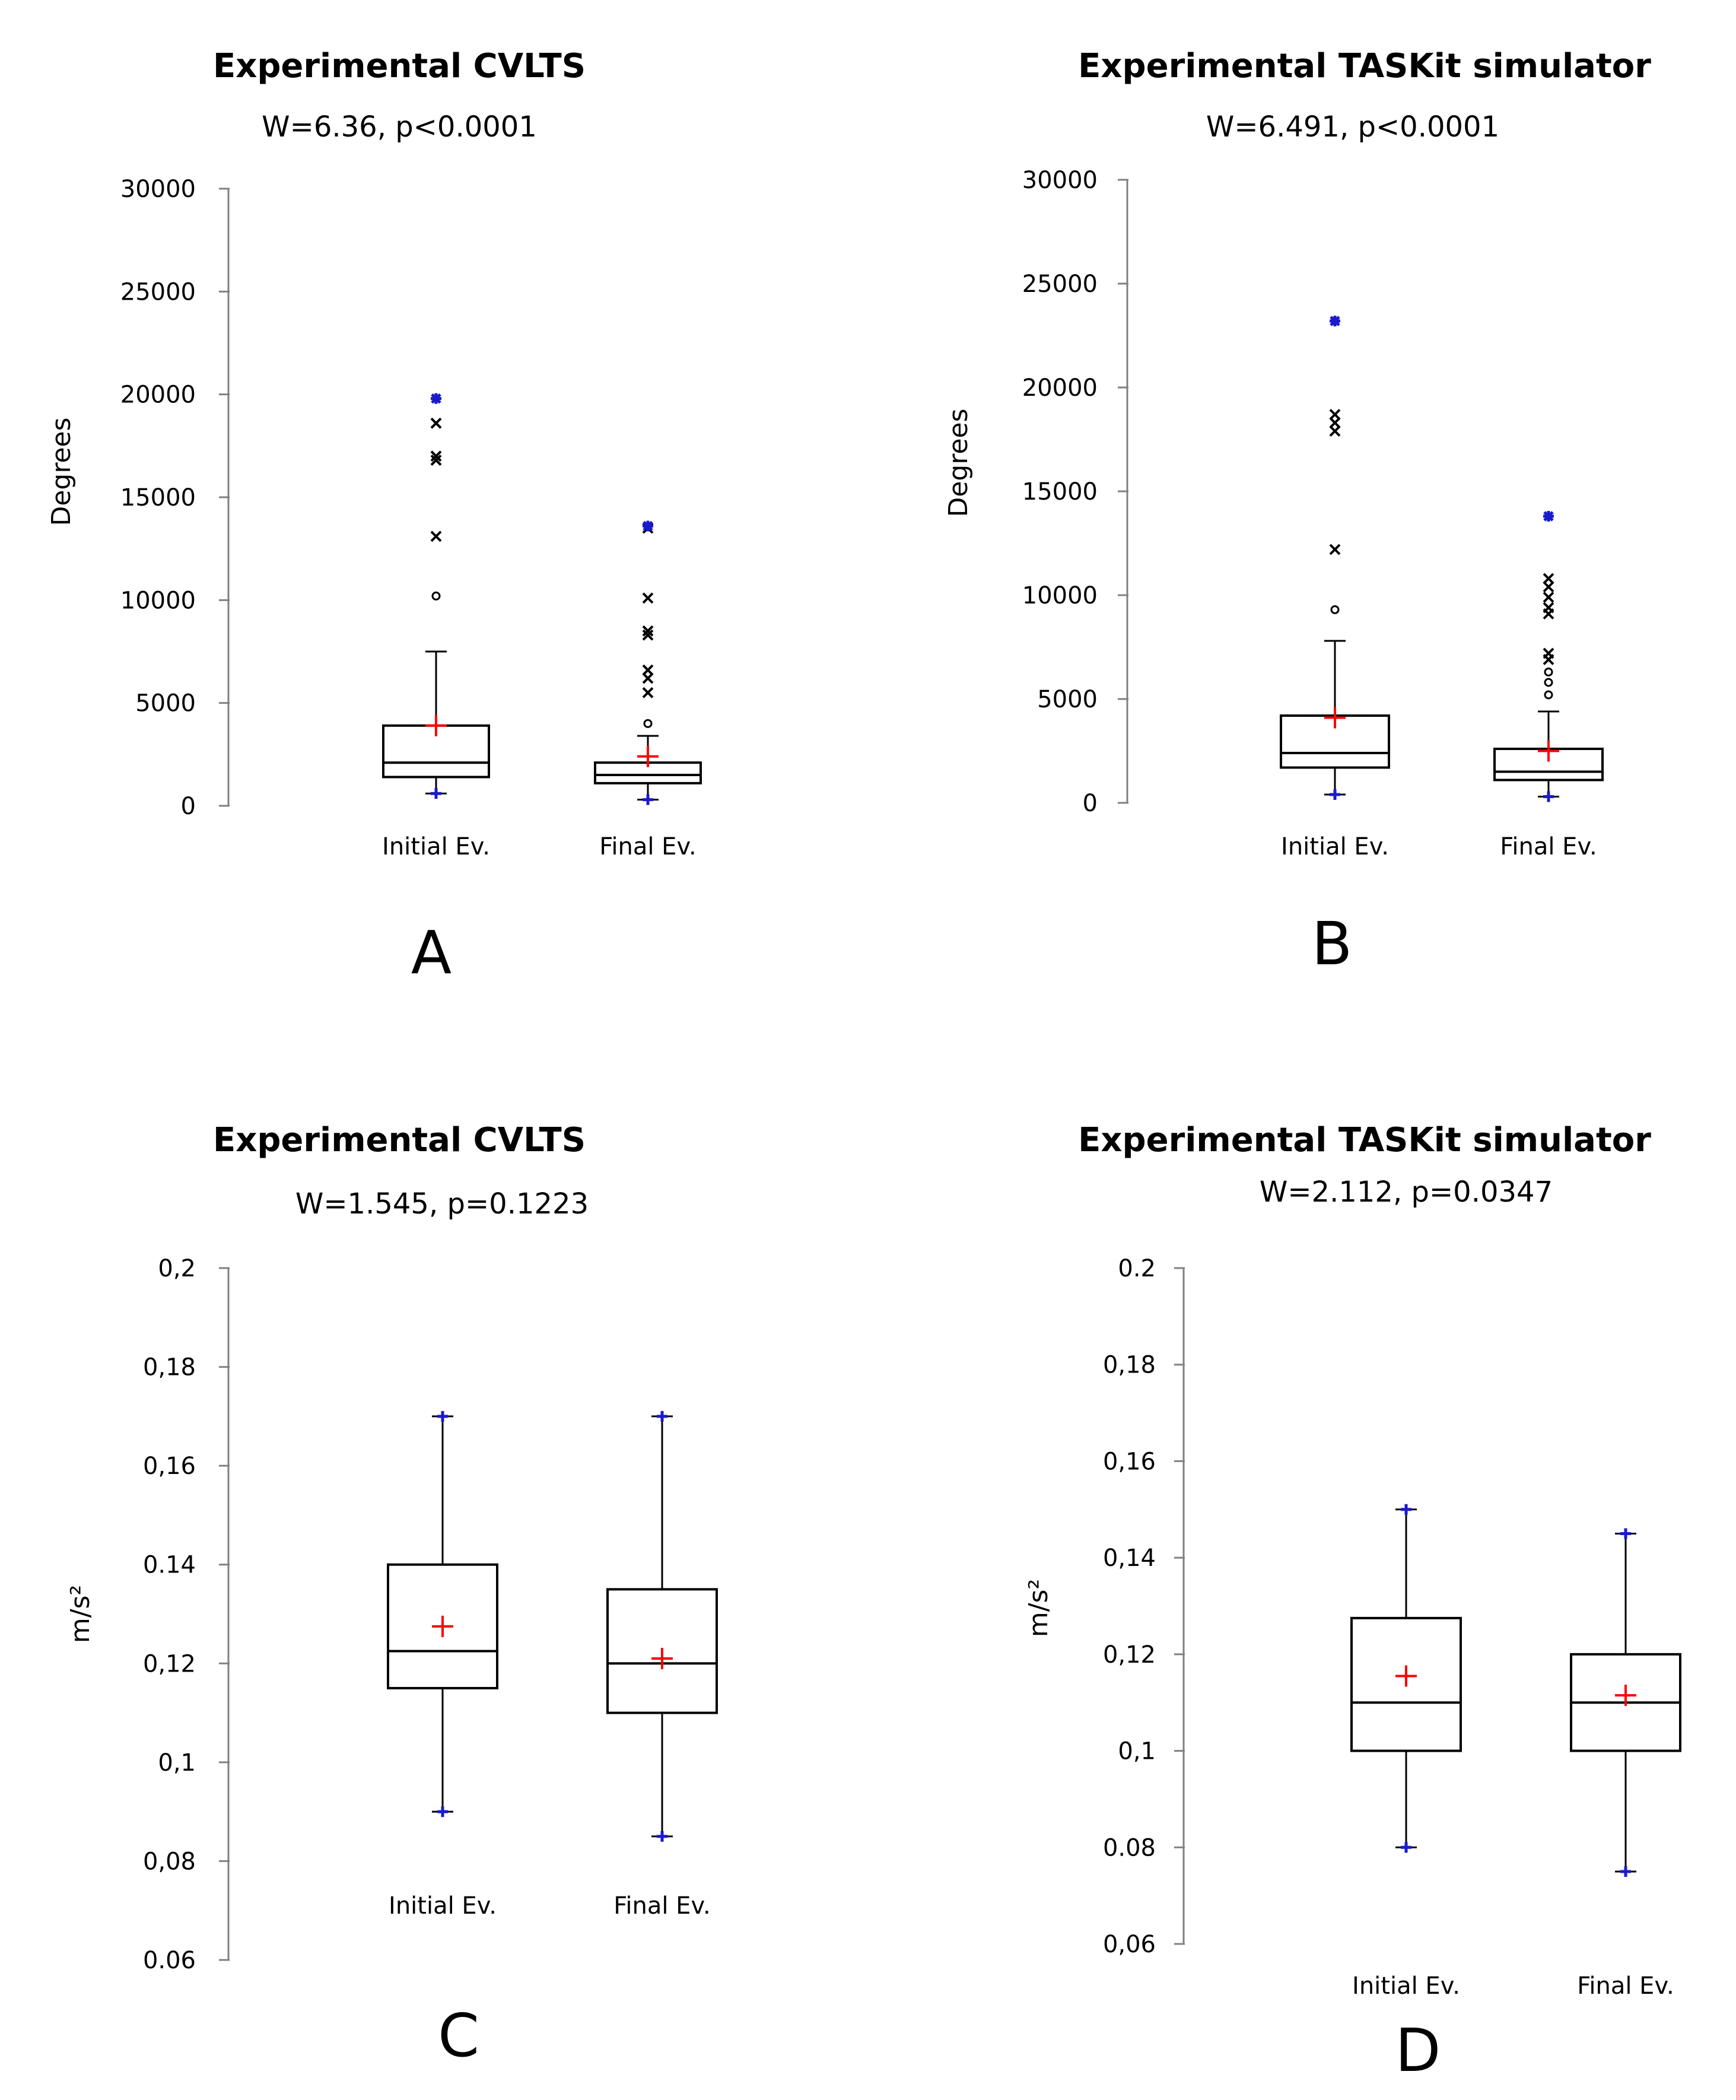 This screenshot has width=1736, height=2100. What do you see at coordinates (442, 1204) in the screenshot?
I see `chart-subtitle: W=1.545, p=0.1223` at bounding box center [442, 1204].